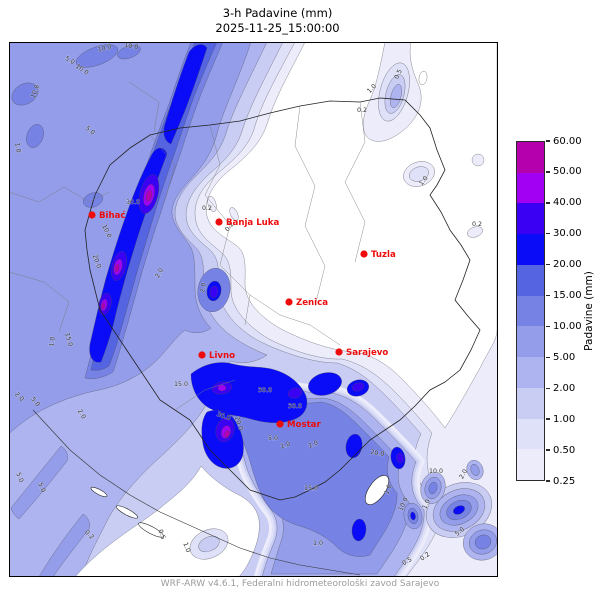 This screenshot has width=600, height=600. I want to click on colorbar-tick: 40.00, so click(564, 203).